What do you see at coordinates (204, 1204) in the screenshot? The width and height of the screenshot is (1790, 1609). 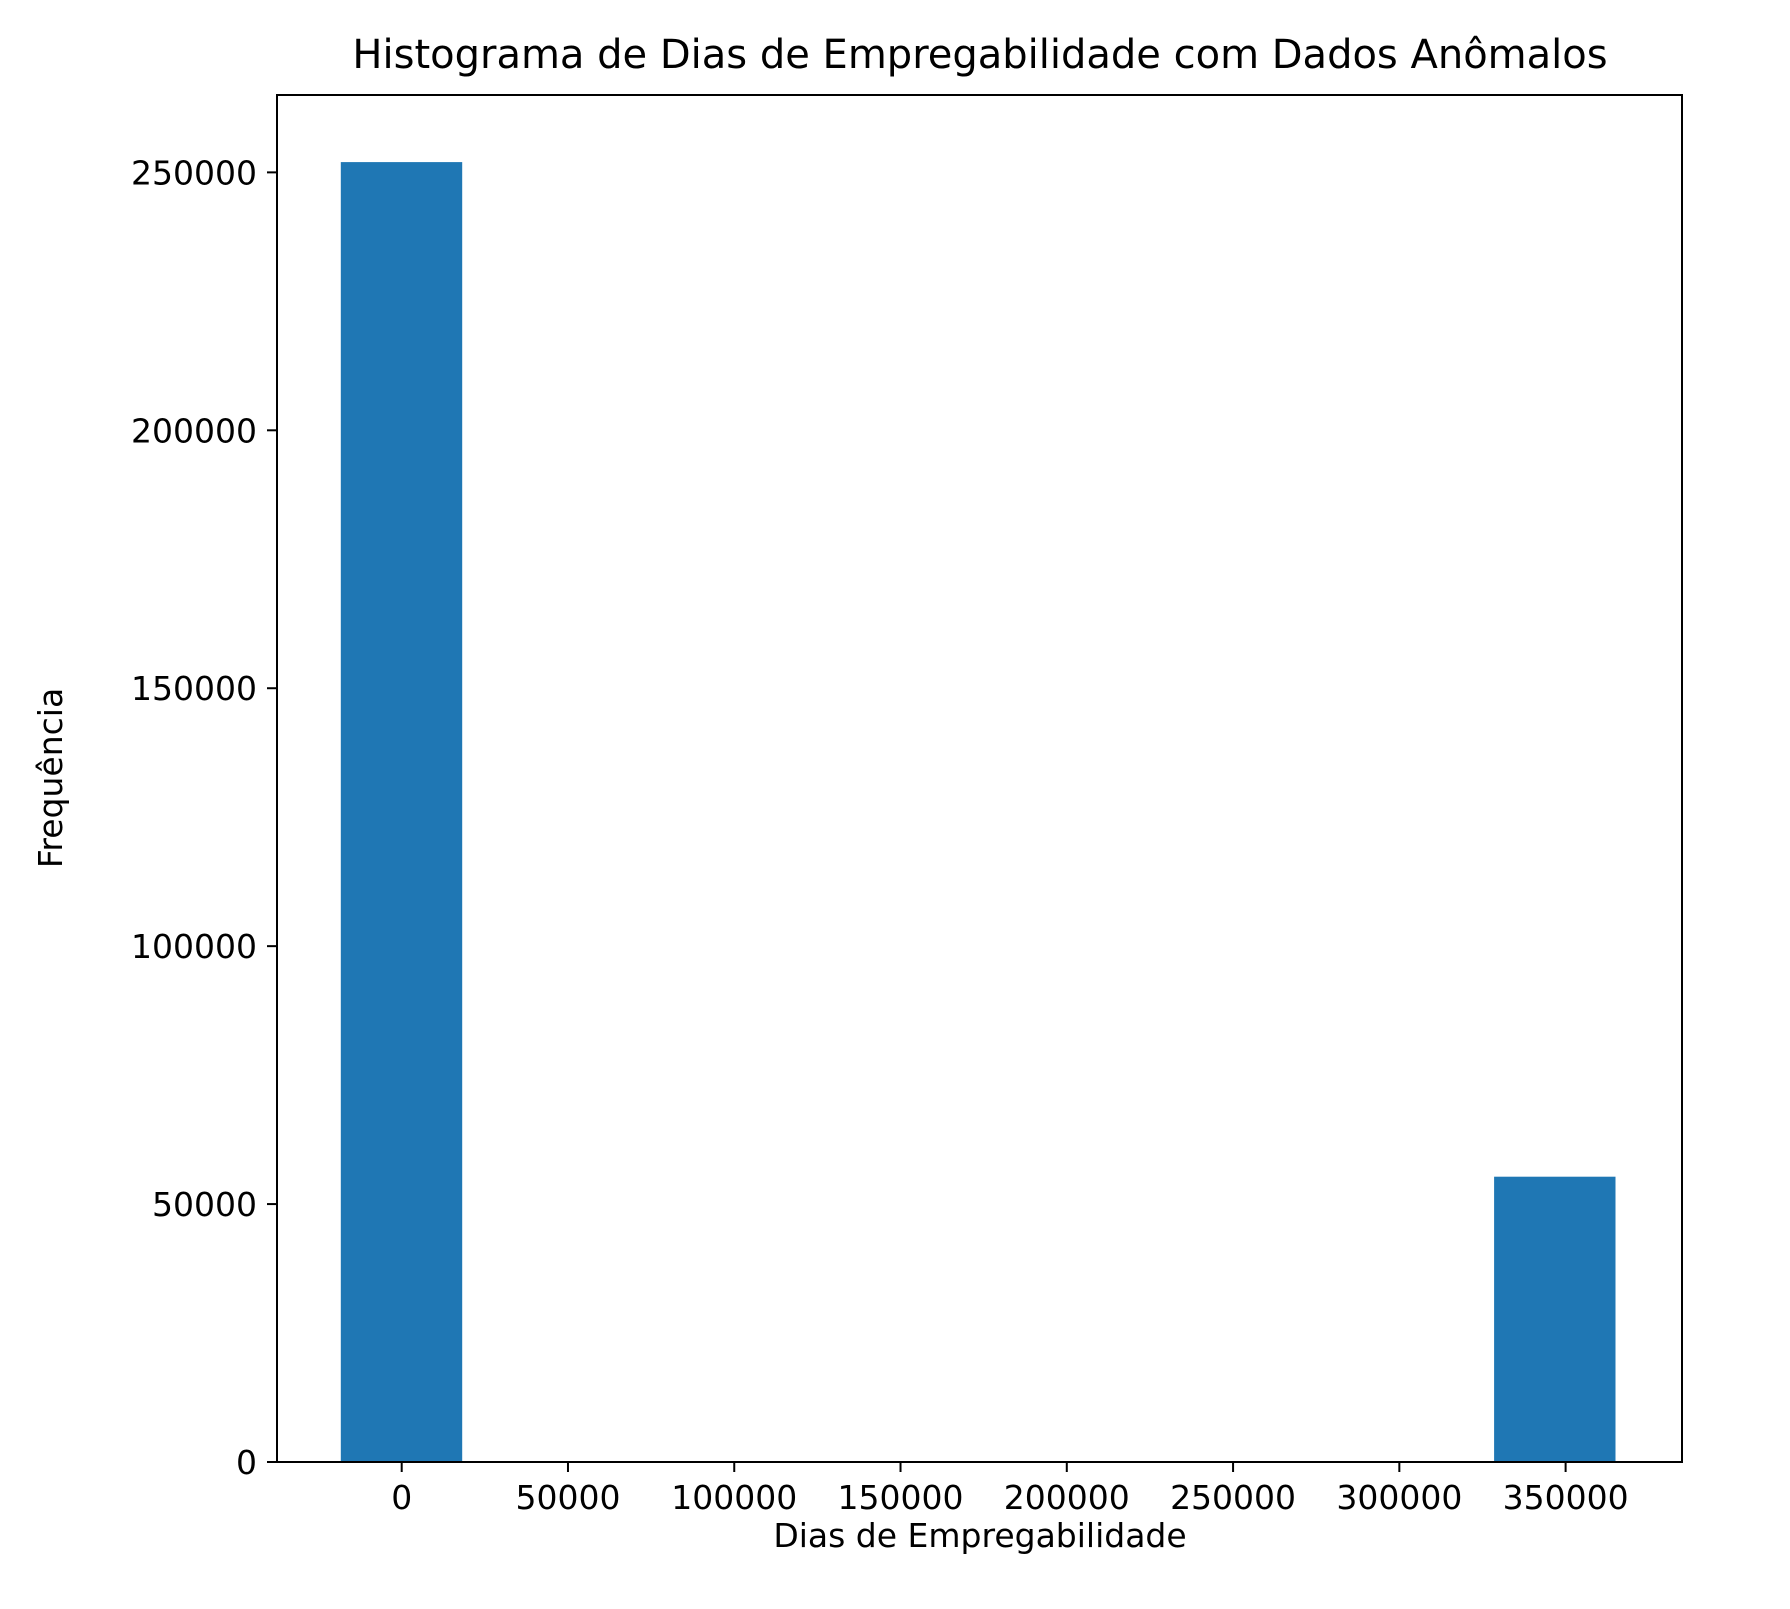 I see `y-tick-label: 50000` at bounding box center [204, 1204].